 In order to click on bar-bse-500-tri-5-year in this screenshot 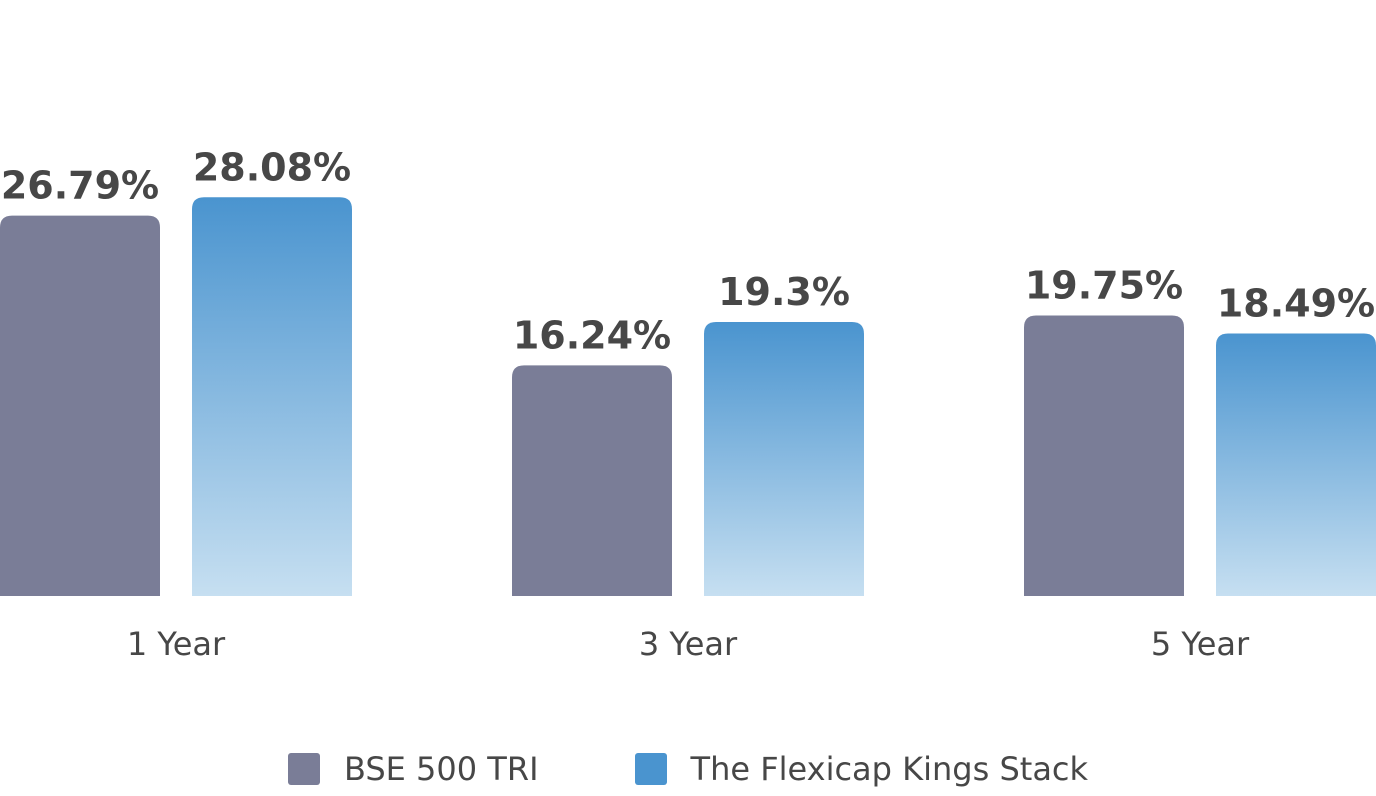, I will do `click(1104, 455)`.